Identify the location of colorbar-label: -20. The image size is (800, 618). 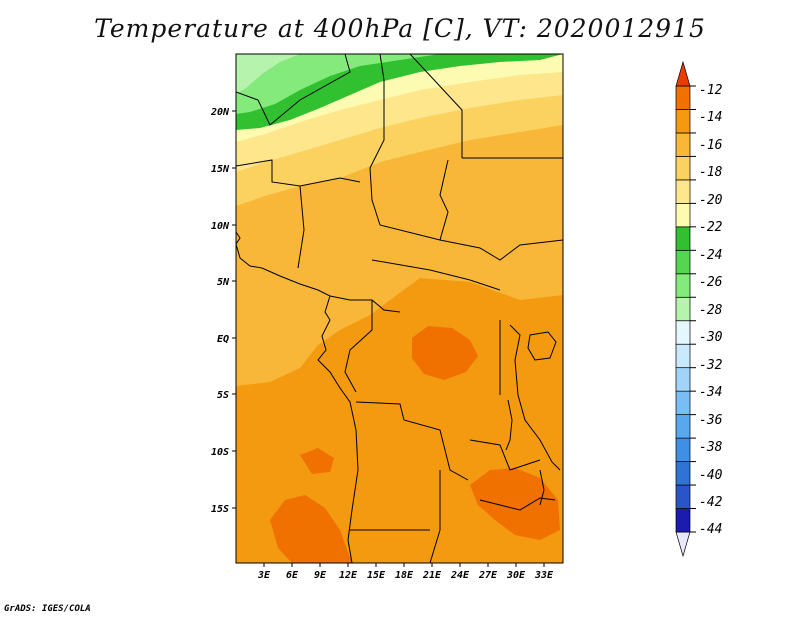
(711, 200).